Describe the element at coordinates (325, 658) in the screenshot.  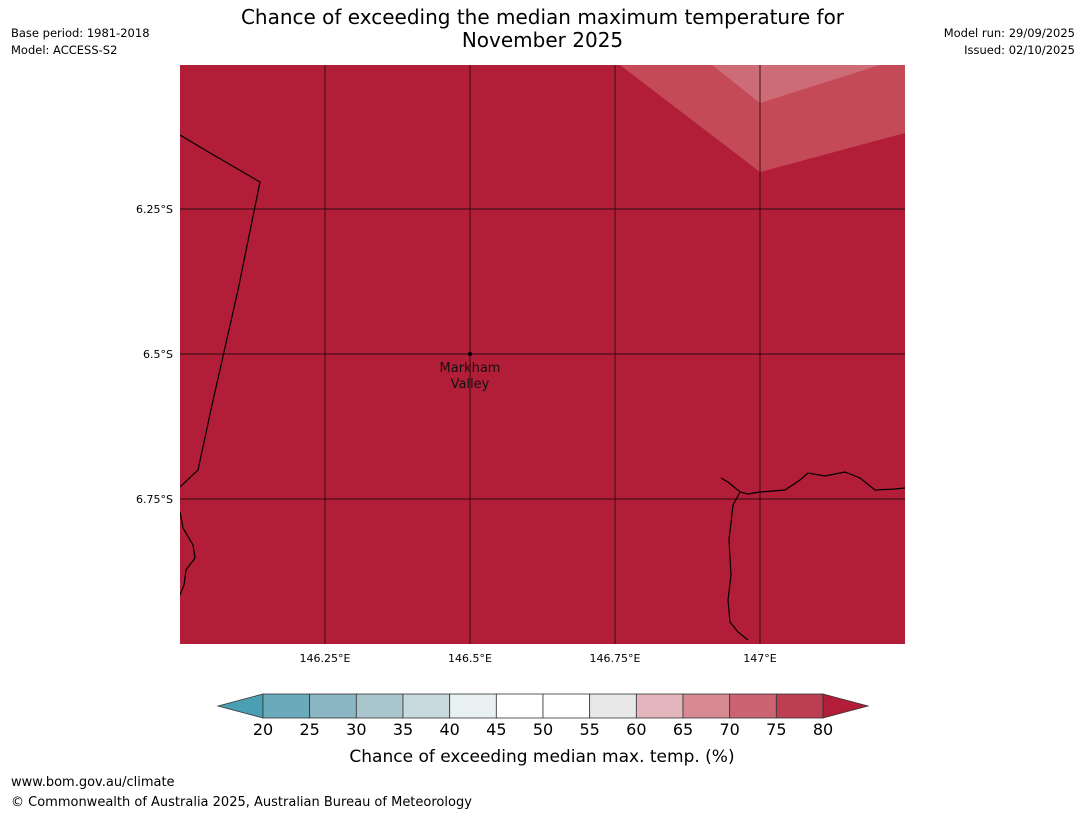
I see `lon-tick-label: 146.25°E` at that location.